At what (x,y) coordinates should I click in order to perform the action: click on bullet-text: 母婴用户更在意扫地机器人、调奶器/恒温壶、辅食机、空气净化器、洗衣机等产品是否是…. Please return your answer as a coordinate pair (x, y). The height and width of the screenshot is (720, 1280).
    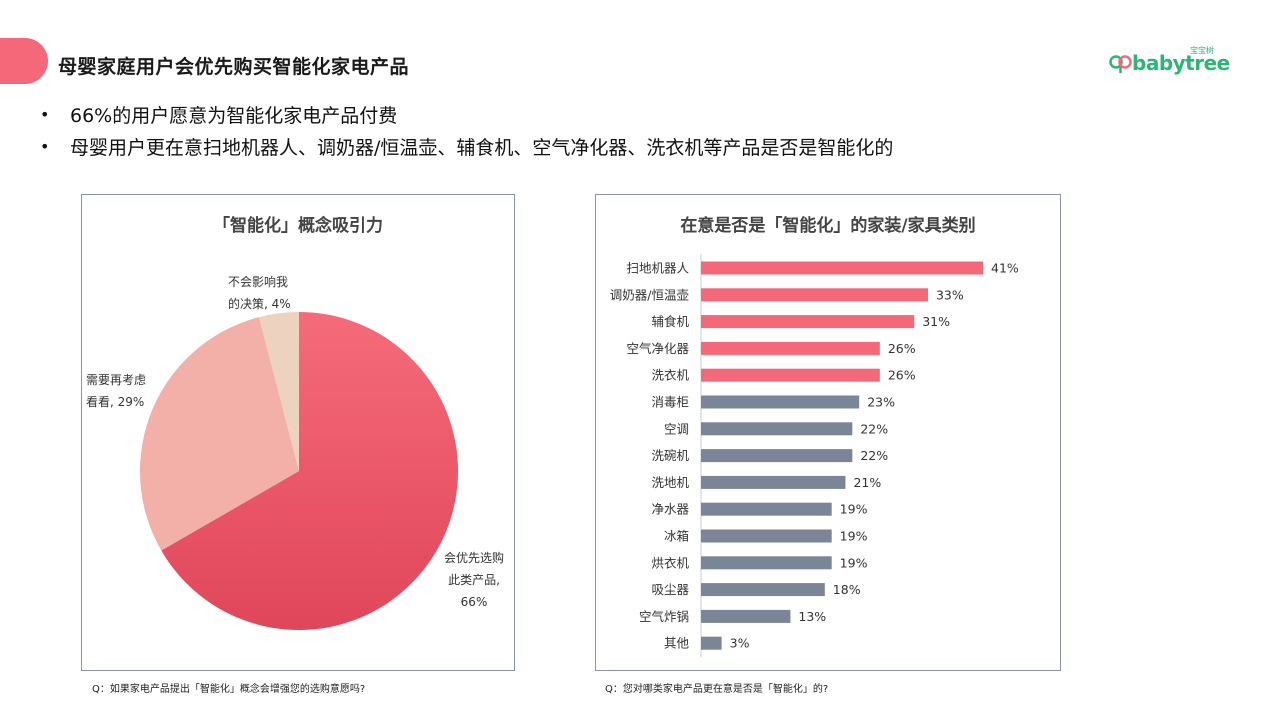
    Looking at the image, I should click on (482, 147).